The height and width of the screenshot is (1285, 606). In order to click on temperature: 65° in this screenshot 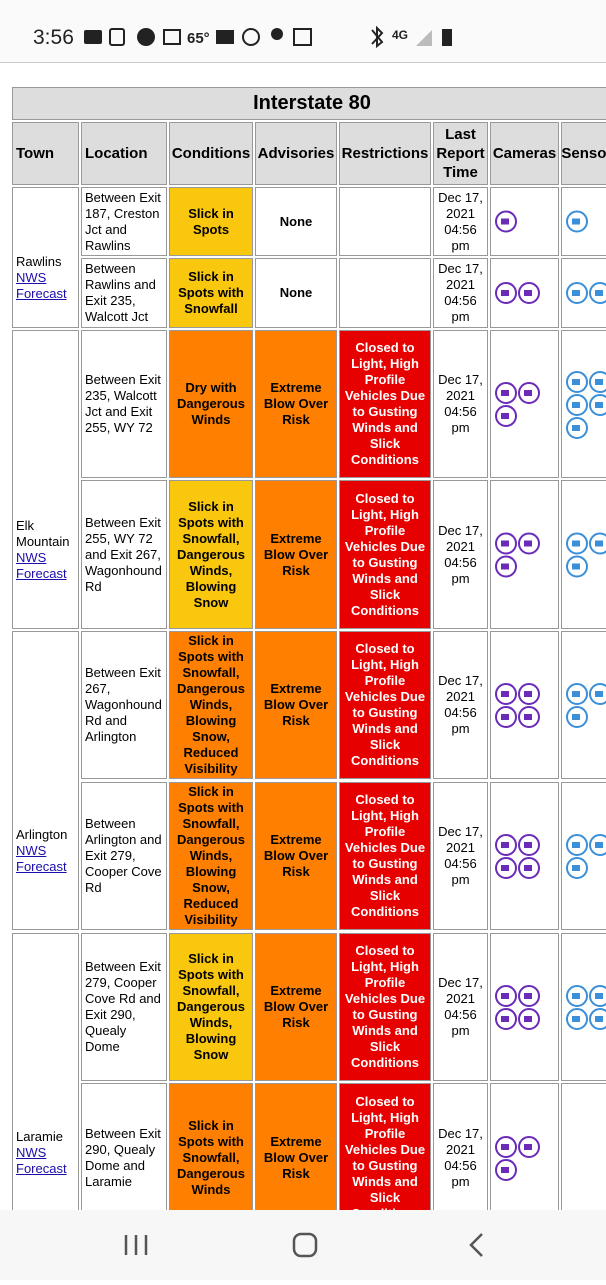, I will do `click(198, 38)`.